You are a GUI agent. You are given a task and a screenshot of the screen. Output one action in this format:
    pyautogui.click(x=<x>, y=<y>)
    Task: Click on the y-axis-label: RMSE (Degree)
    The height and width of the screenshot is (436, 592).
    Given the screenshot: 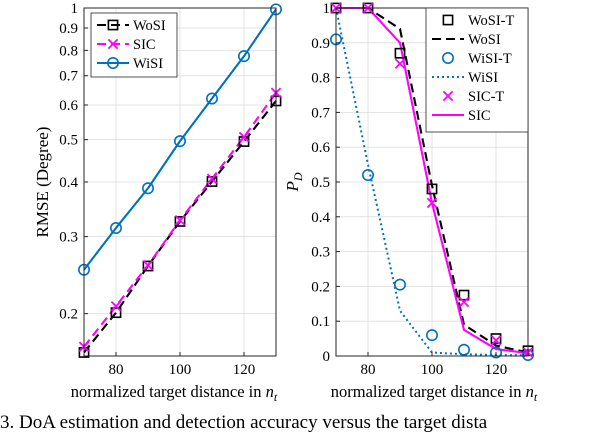 What is the action you would take?
    pyautogui.click(x=42, y=182)
    